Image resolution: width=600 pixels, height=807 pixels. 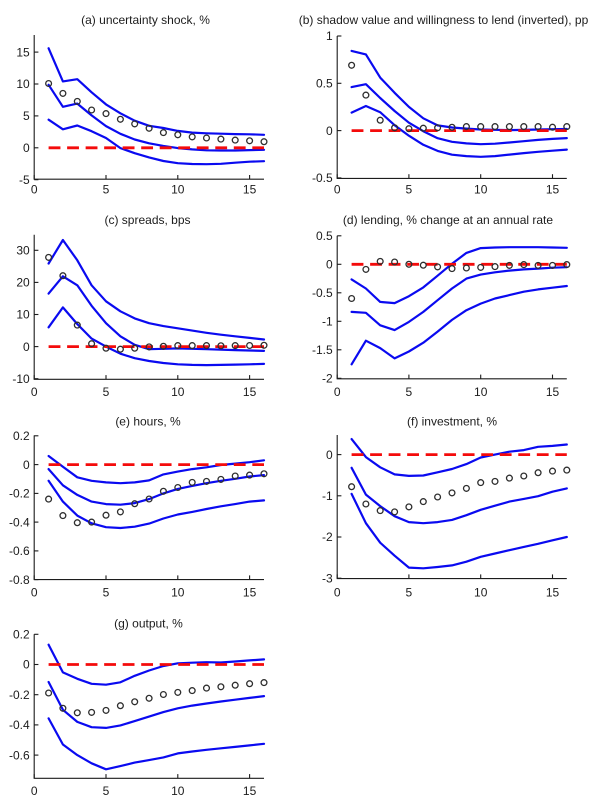 I want to click on svg-text: 1, so click(x=329, y=36).